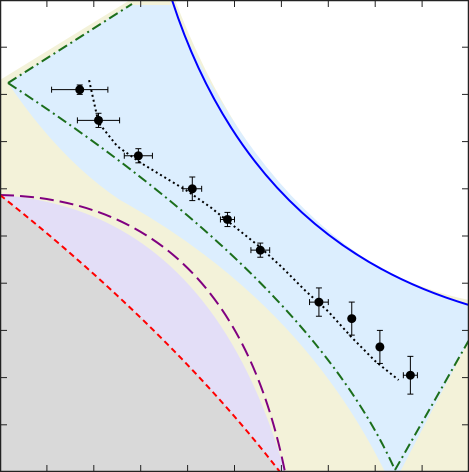 The height and width of the screenshot is (472, 469). Describe the element at coordinates (70, 43) in the screenshot. I see `green-boundary-upper` at that location.